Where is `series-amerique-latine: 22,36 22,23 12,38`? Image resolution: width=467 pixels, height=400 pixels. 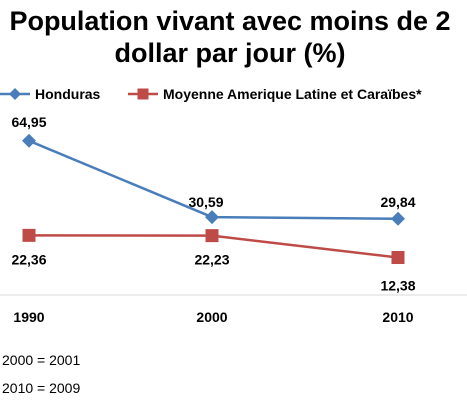 series-amerique-latine: 22,36 22,23 12,38 is located at coordinates (213, 261).